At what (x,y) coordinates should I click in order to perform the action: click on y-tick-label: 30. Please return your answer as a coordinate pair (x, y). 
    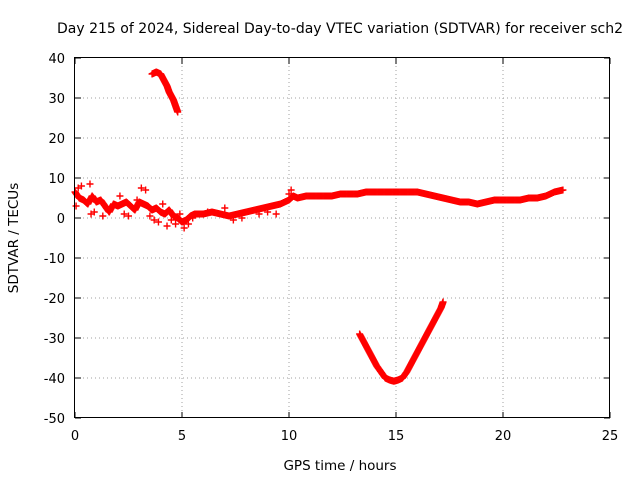
    Looking at the image, I should click on (56, 99).